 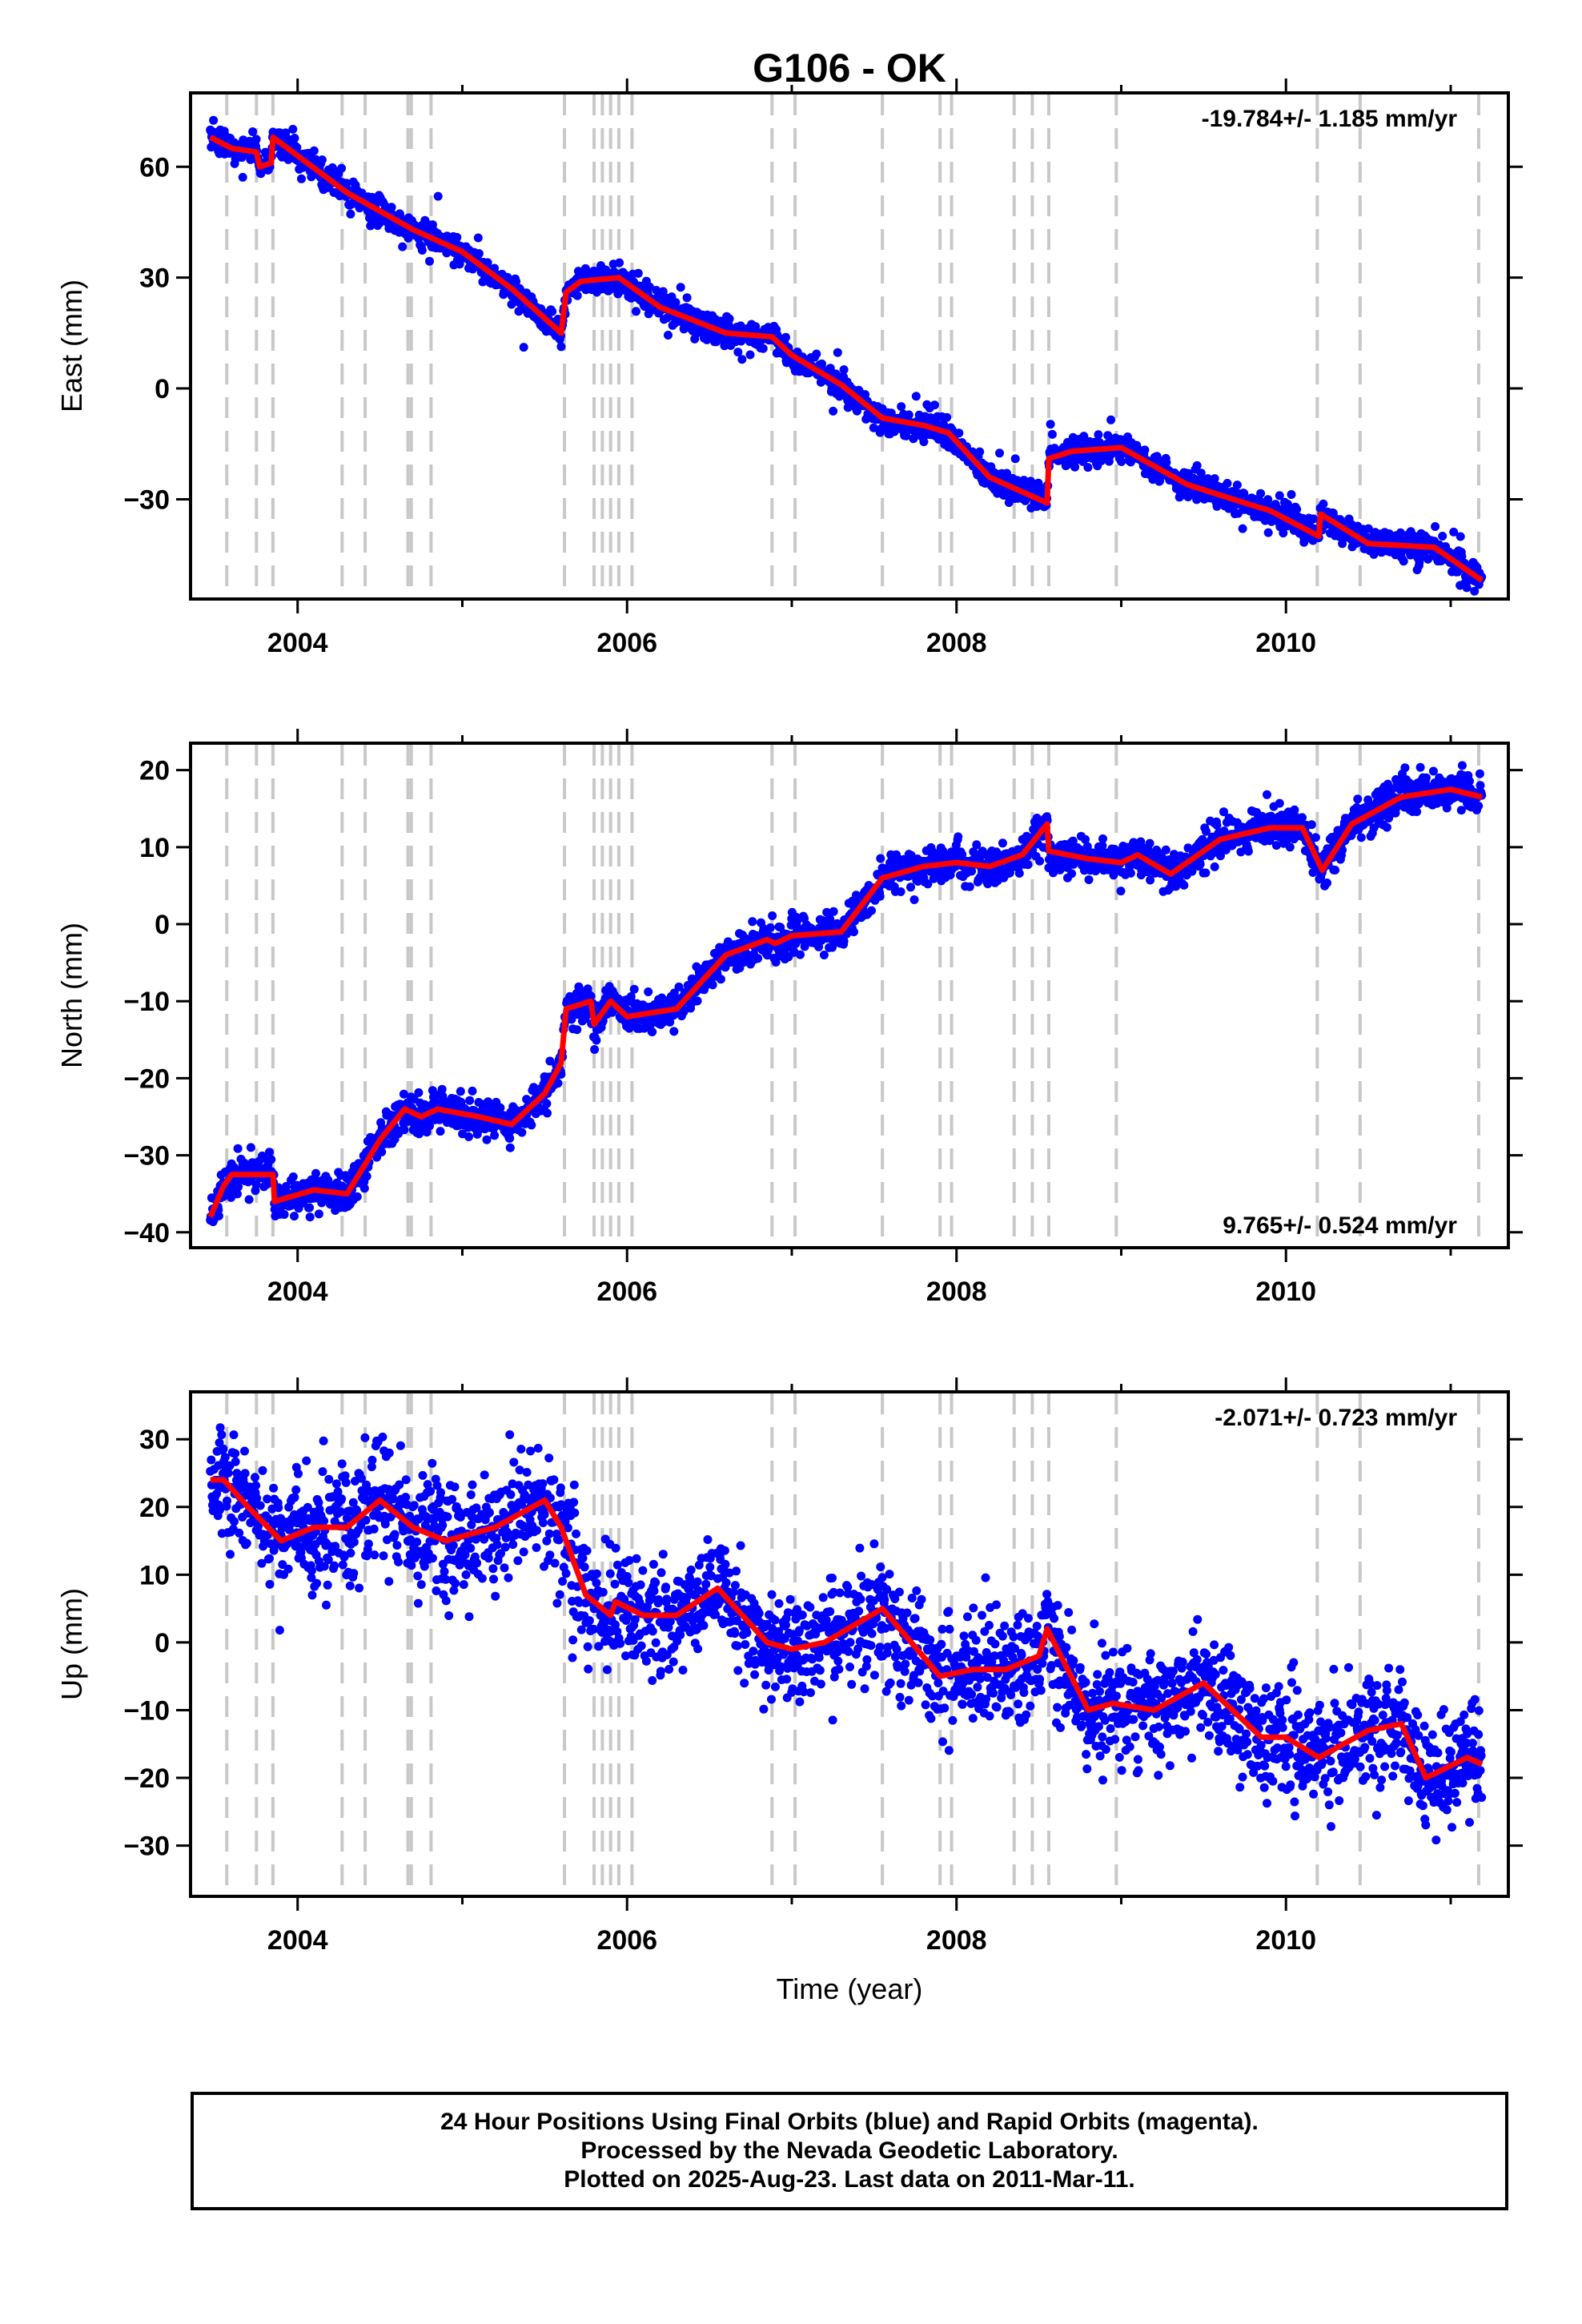 I want to click on x-tick-label: 2004, so click(x=297, y=643).